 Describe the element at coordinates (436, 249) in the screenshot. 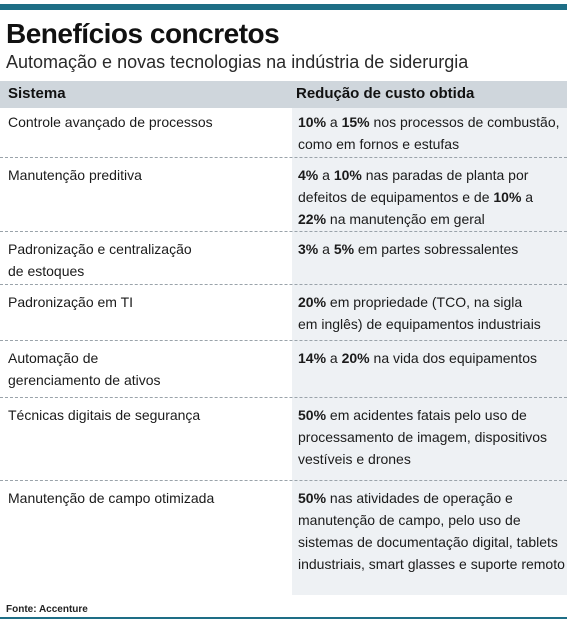

I see `reduction-text: em partes sobressalentes` at that location.